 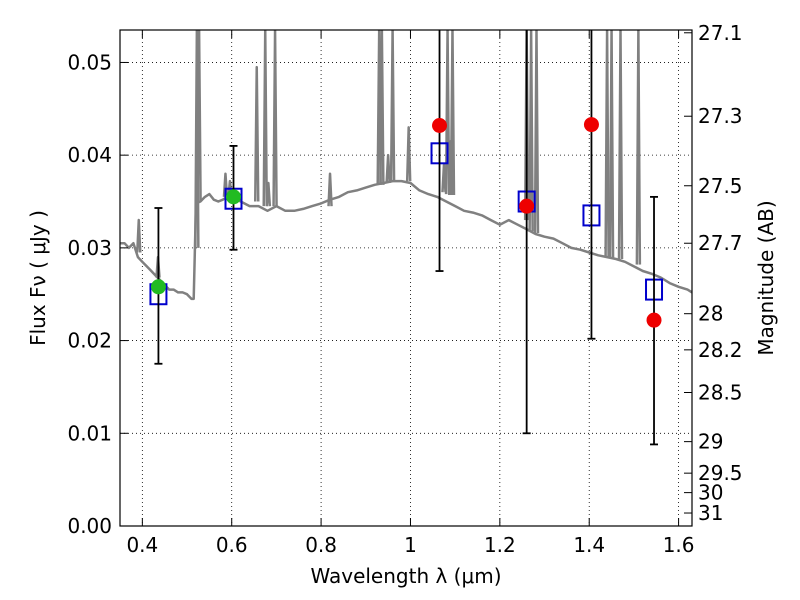 What do you see at coordinates (142, 545) in the screenshot?
I see `x-tick-label: 0.4` at bounding box center [142, 545].